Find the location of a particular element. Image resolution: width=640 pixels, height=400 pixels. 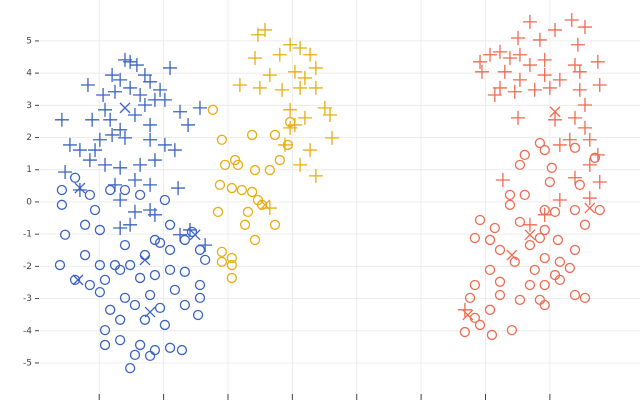

y-tick-label: -3 is located at coordinates (27, 299).